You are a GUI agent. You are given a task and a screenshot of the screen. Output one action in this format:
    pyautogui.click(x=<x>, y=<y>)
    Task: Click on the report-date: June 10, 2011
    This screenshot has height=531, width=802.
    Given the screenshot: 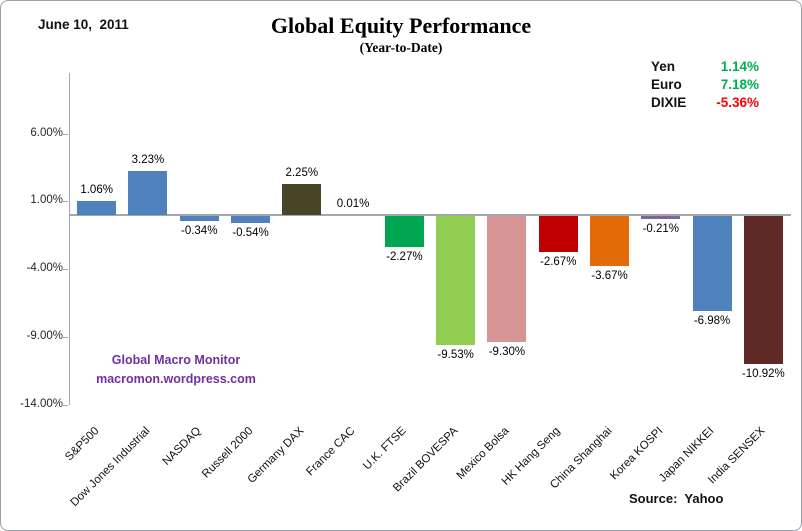 What is the action you would take?
    pyautogui.click(x=83, y=24)
    